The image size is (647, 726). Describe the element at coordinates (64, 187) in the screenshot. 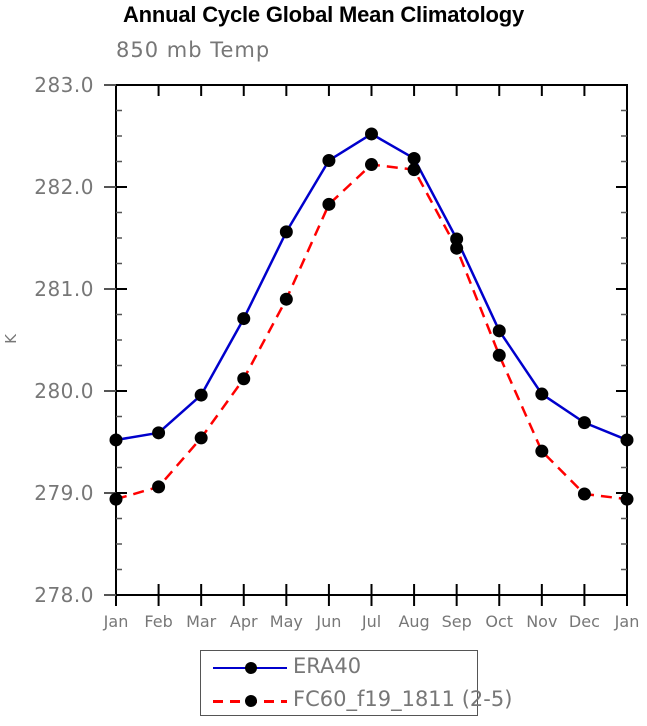

I see `y-tick-label: 282.0` at that location.